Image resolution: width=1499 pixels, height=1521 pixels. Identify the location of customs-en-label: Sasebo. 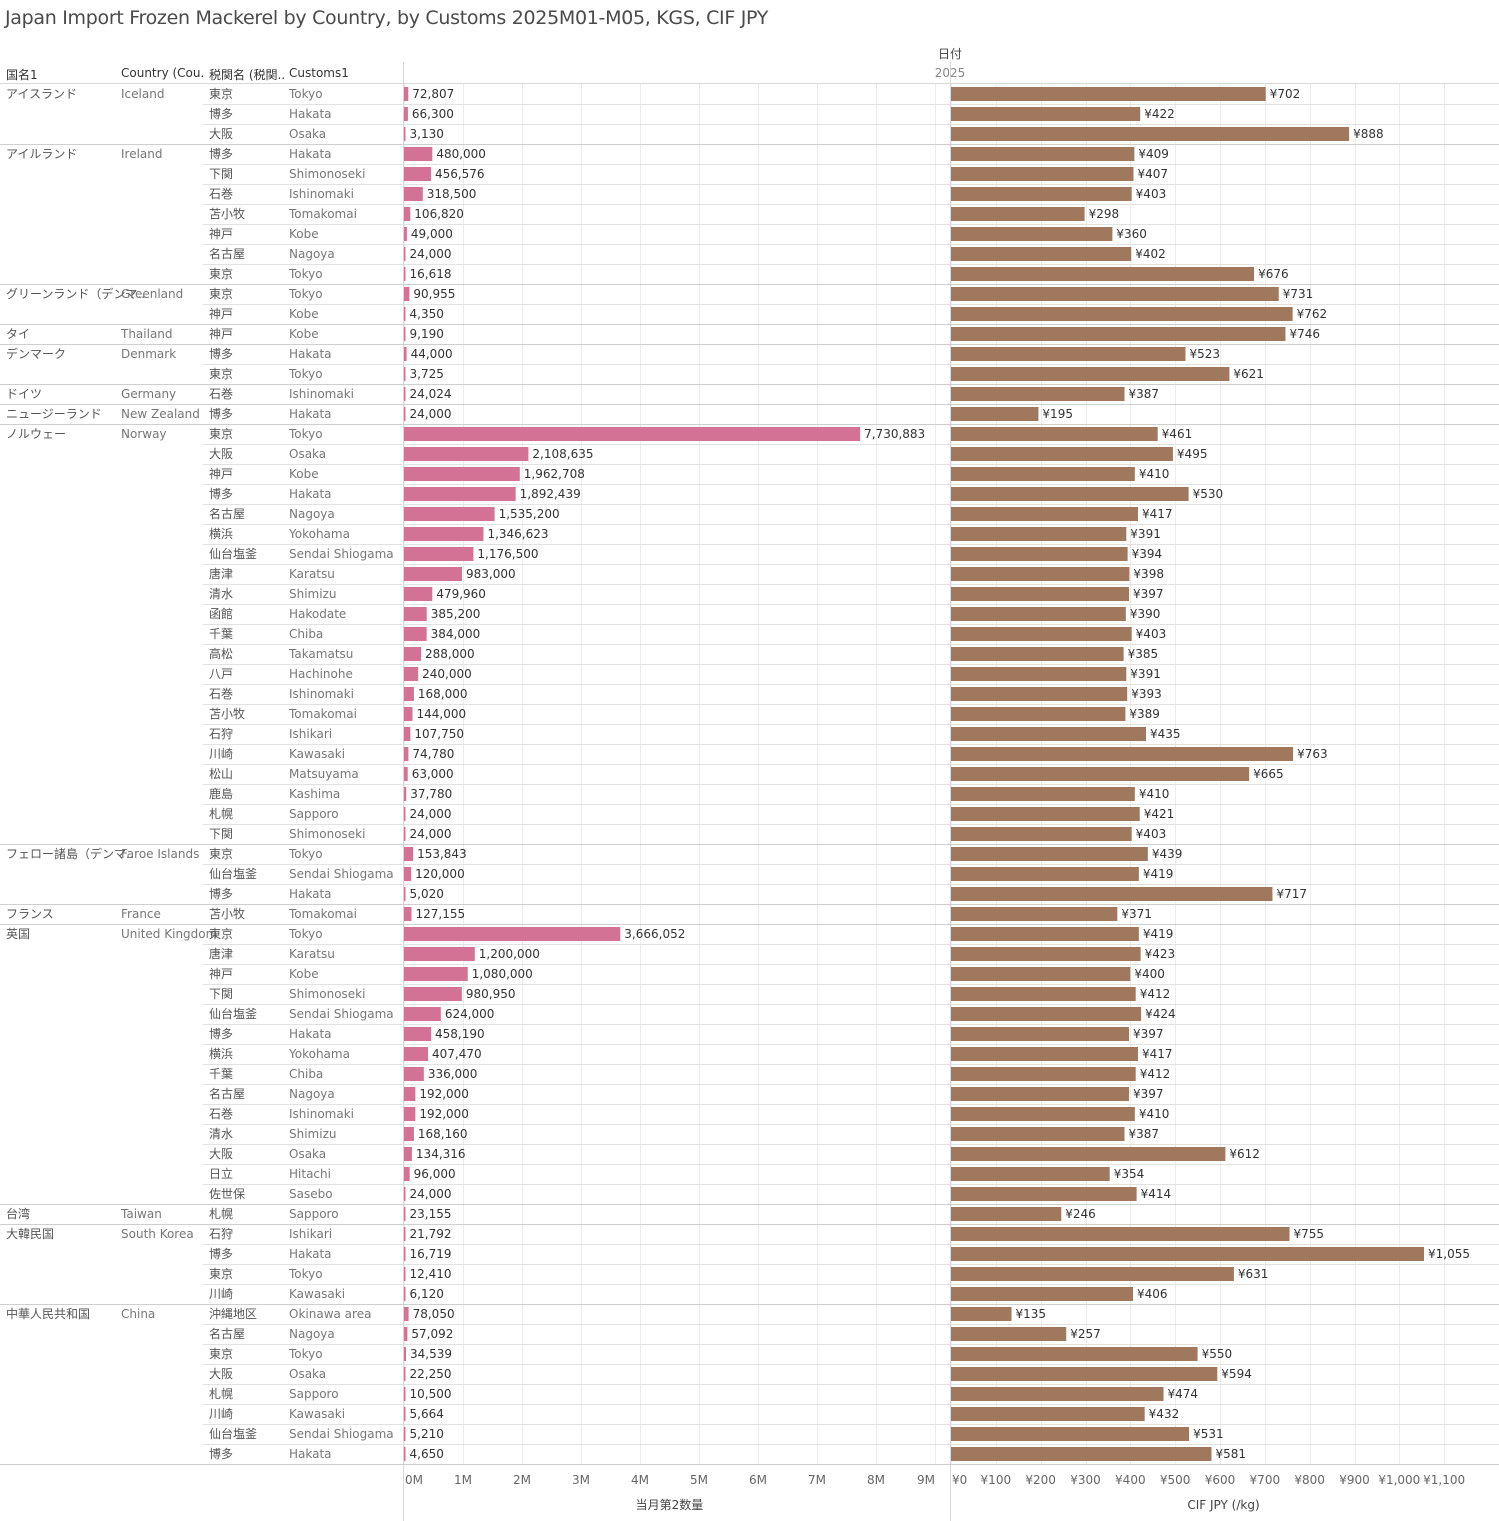
(311, 1194).